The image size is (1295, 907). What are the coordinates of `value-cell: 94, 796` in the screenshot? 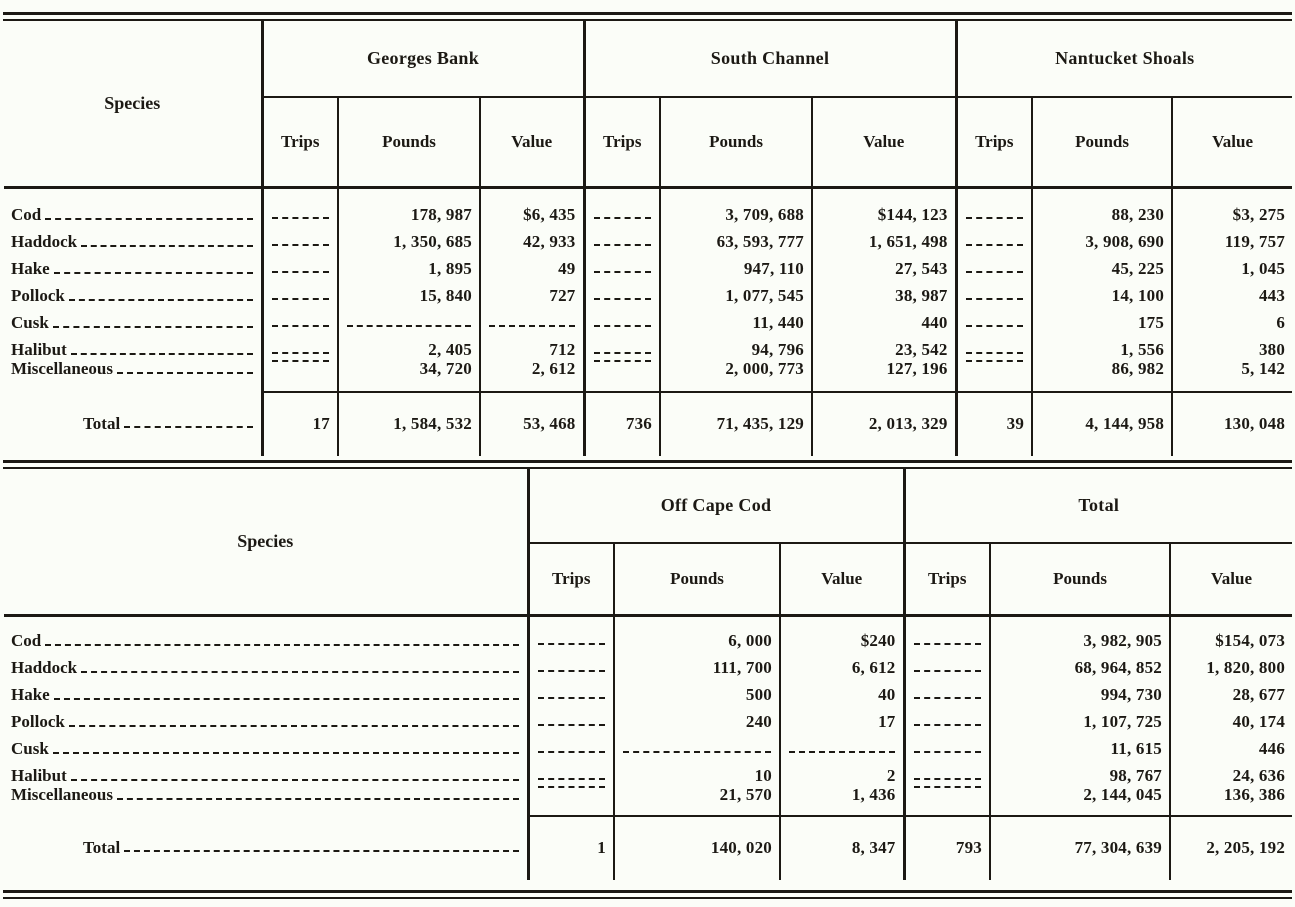 It's located at (736, 345).